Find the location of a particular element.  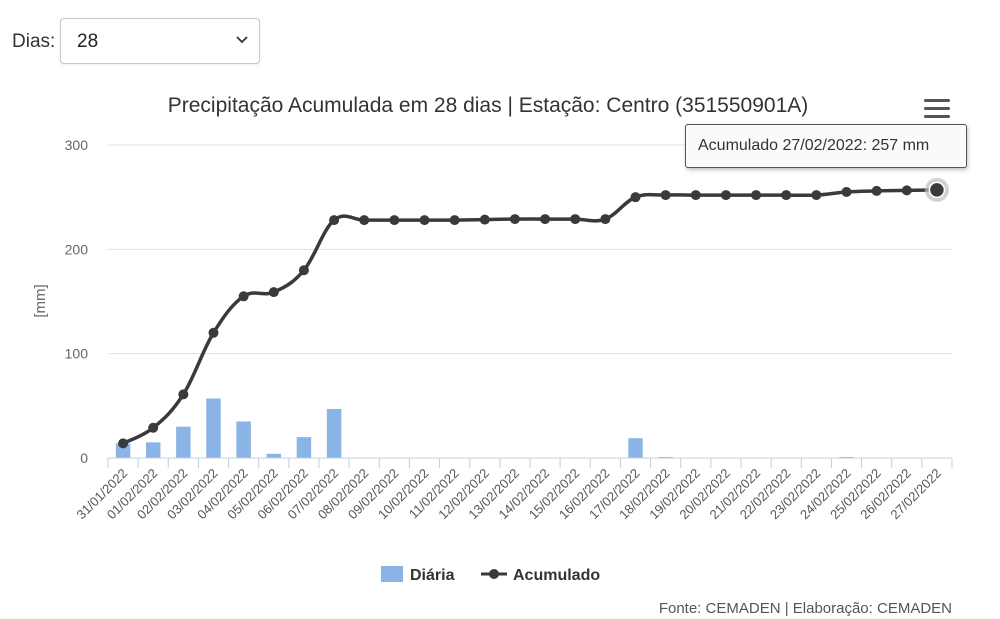

legend: Diária Acumulado is located at coordinates (500, 578).